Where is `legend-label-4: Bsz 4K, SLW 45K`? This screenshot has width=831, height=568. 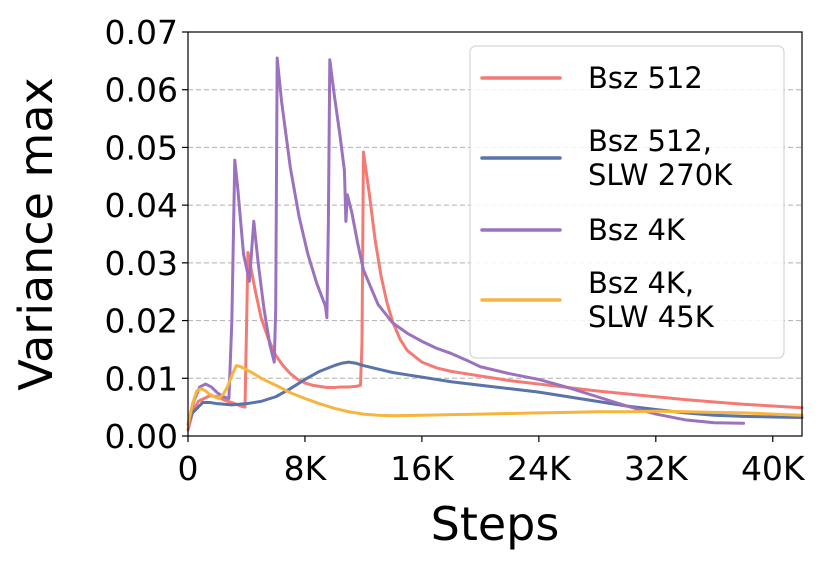
legend-label-4: Bsz 4K, SLW 45K is located at coordinates (651, 300).